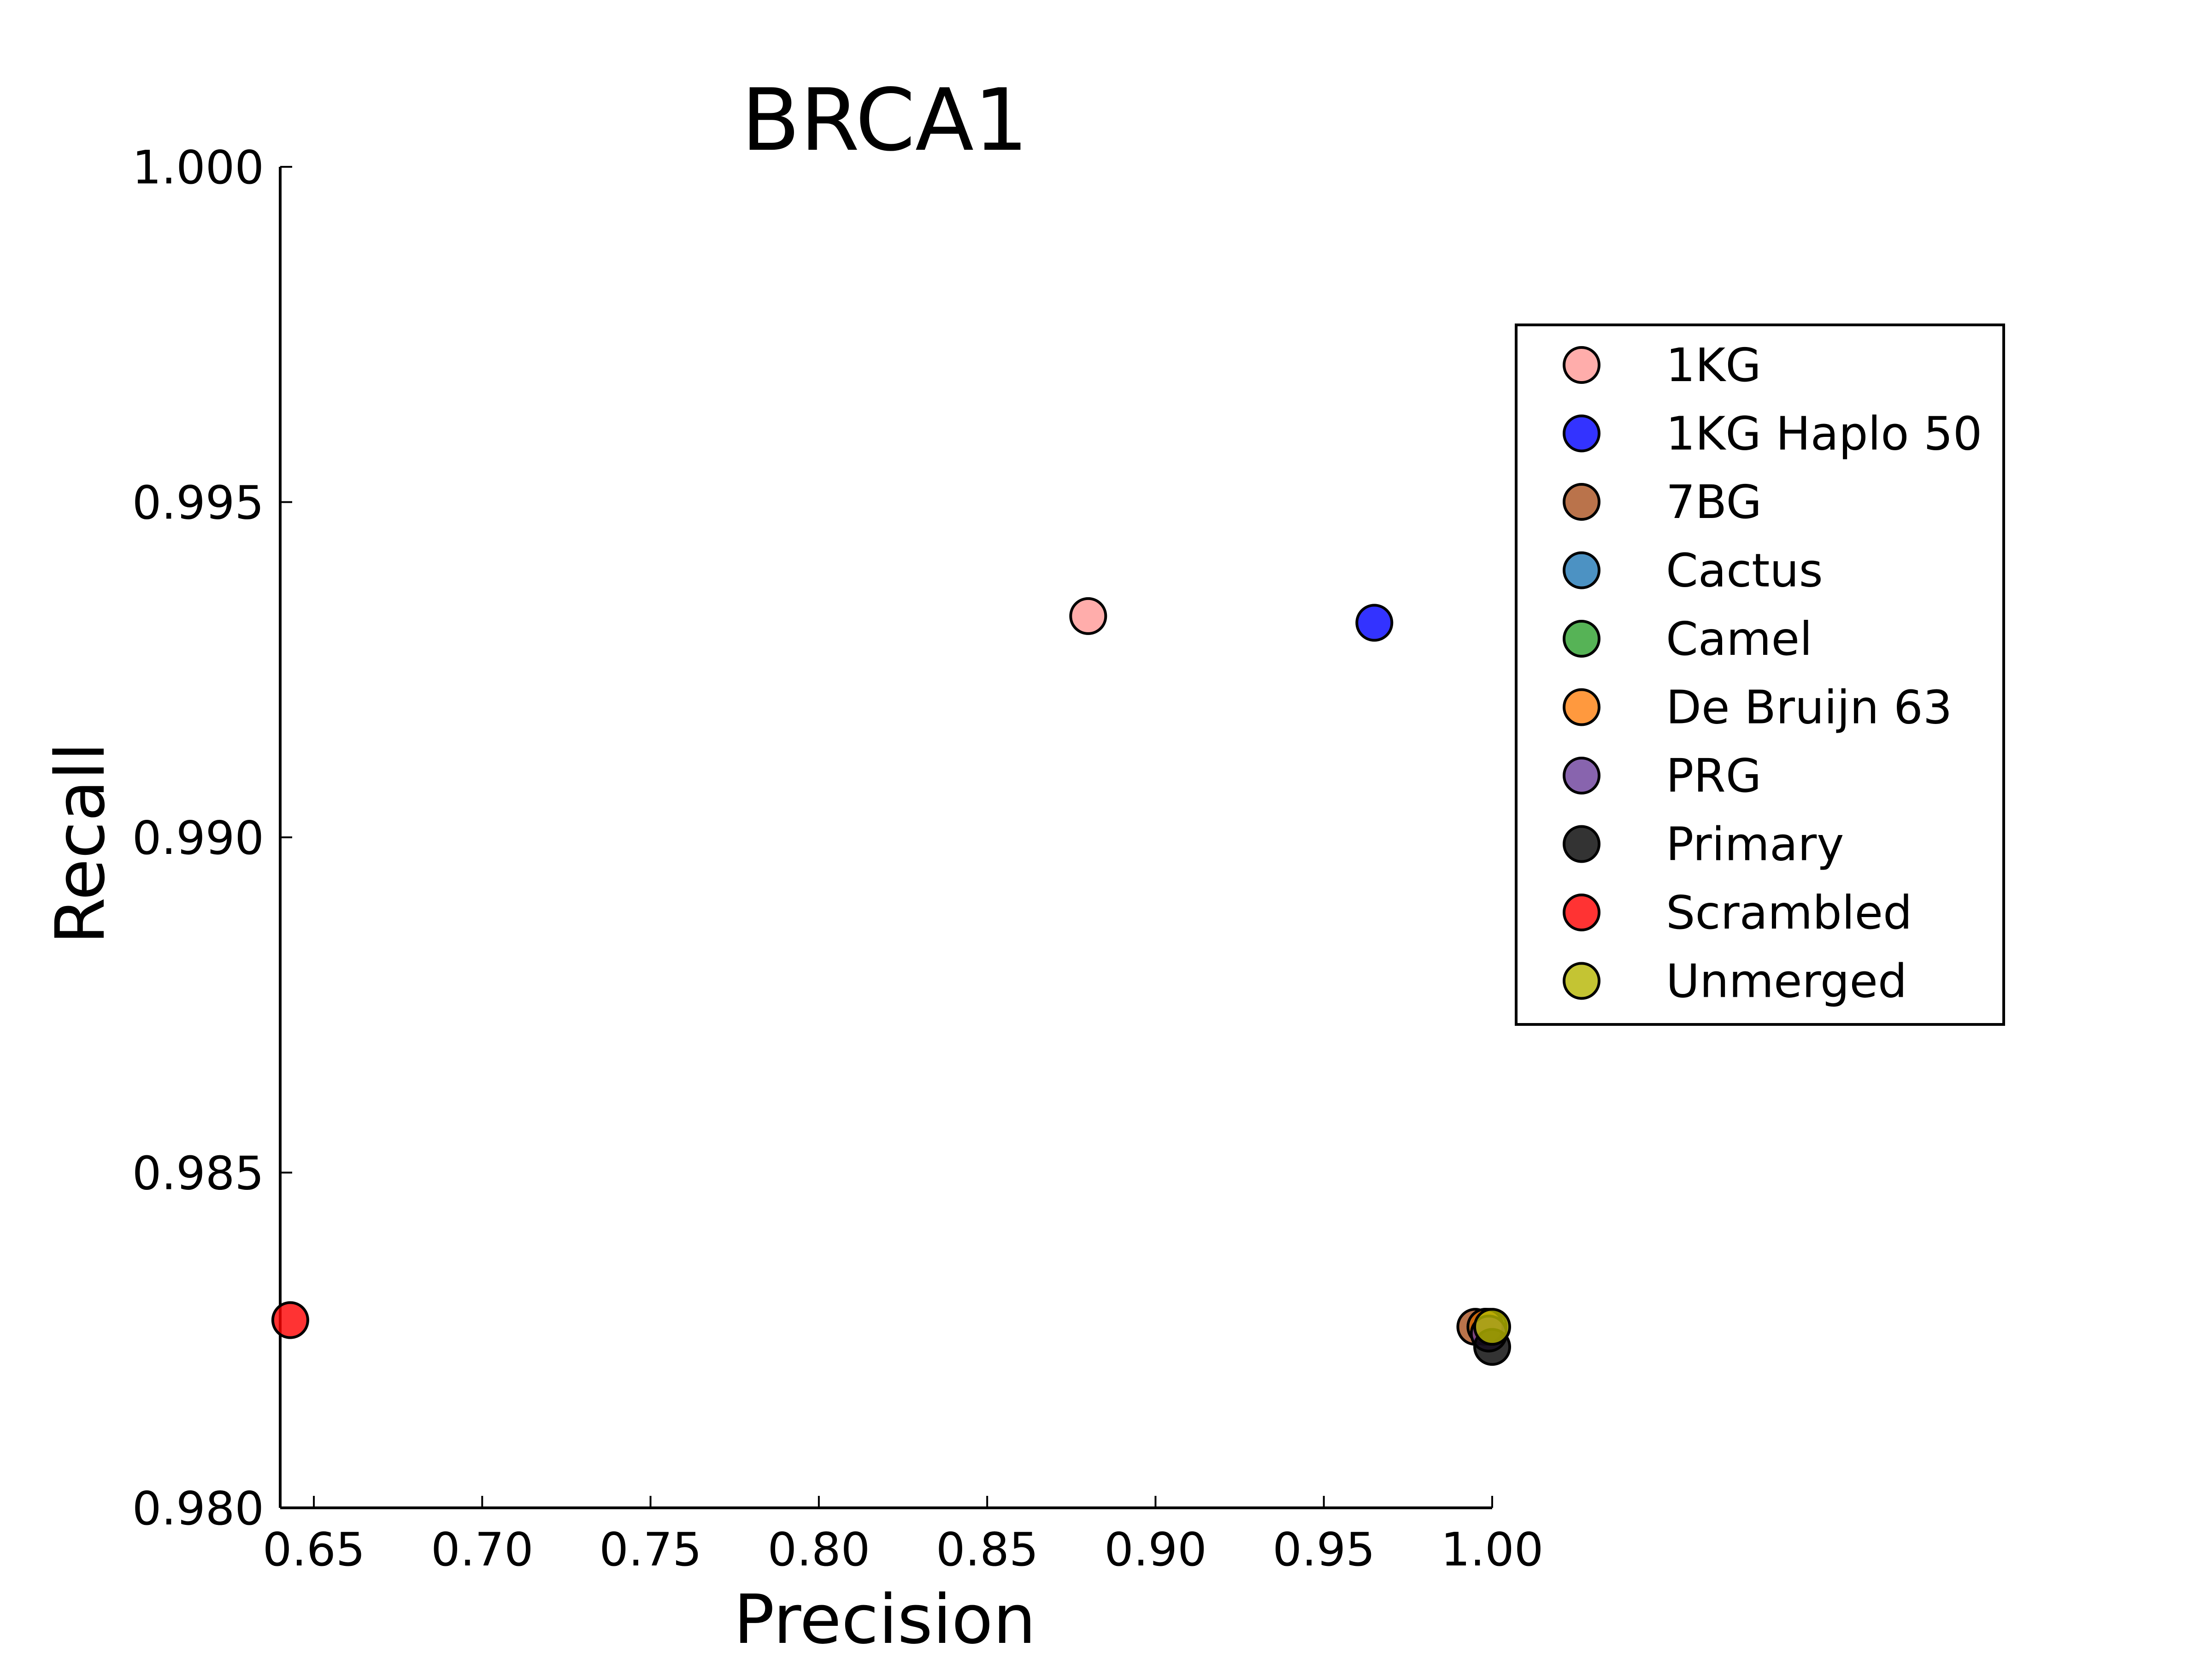 Image resolution: width=2212 pixels, height=1659 pixels. I want to click on legend-label: Scrambled, so click(1789, 913).